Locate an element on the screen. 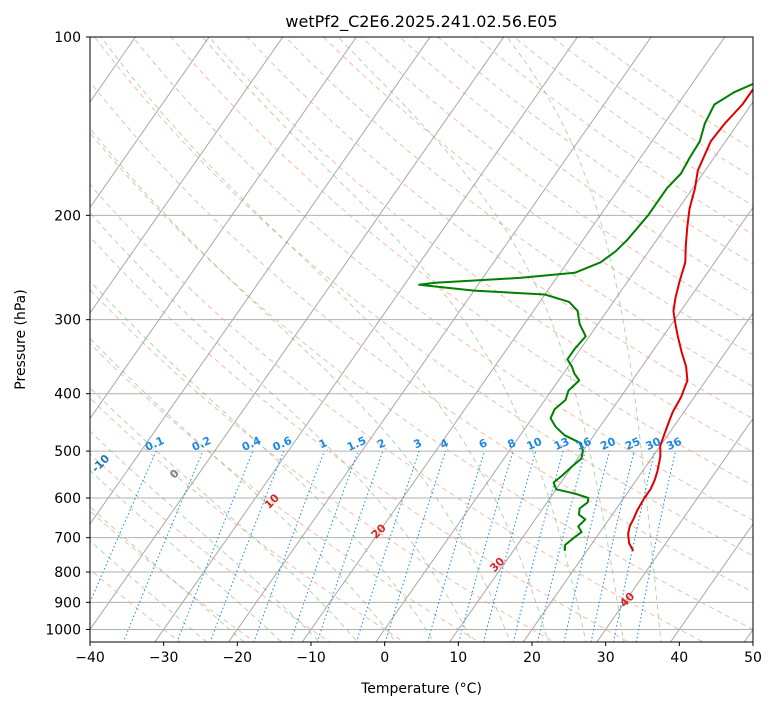  x-tick-label: −30 is located at coordinates (164, 658).